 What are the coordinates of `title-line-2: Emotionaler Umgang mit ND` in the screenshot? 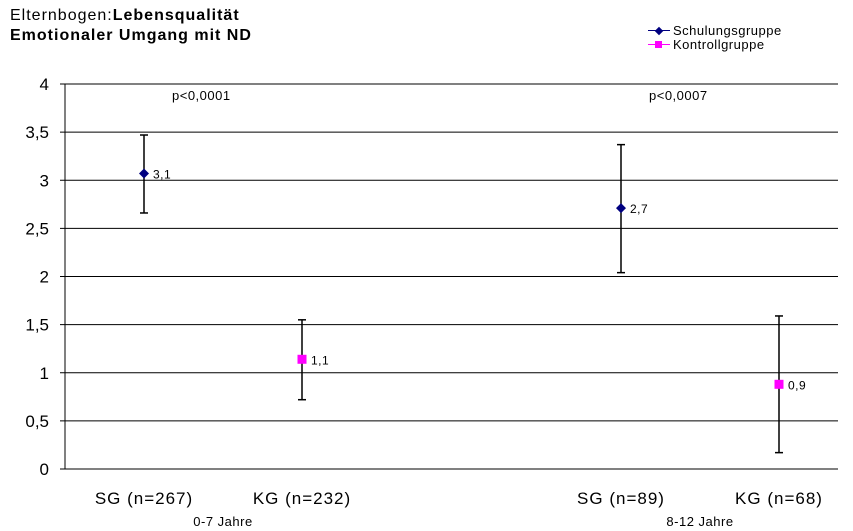 It's located at (131, 36).